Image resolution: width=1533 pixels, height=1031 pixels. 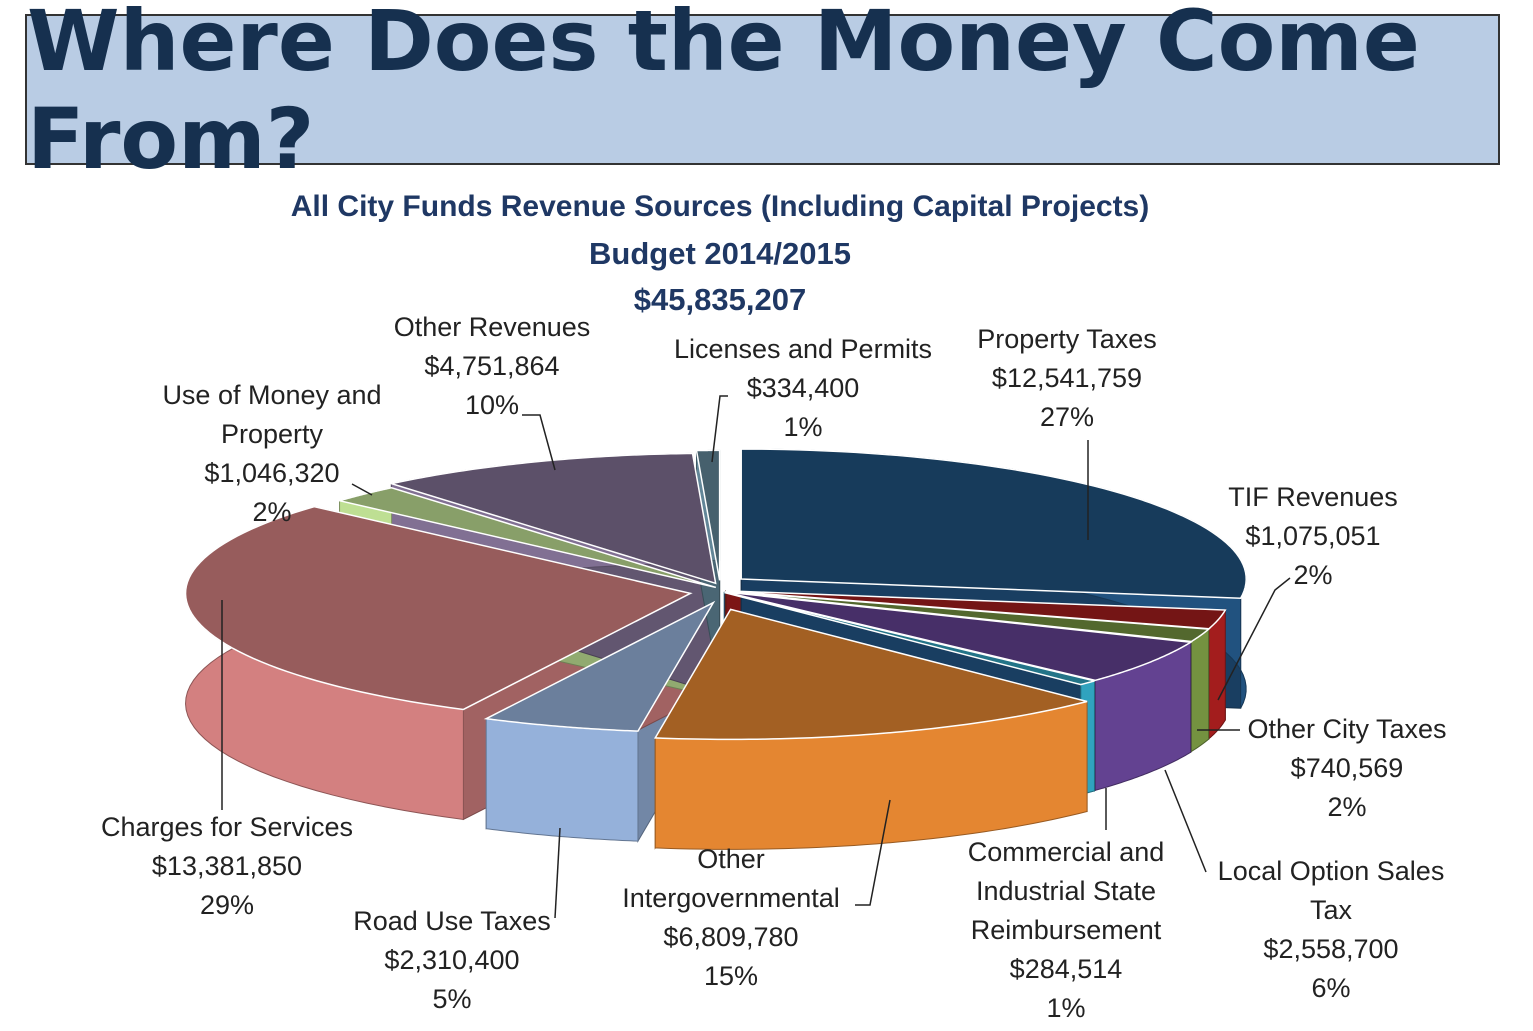 What do you see at coordinates (976, 610) in the screenshot?
I see `pie-slice-tif_revenues` at bounding box center [976, 610].